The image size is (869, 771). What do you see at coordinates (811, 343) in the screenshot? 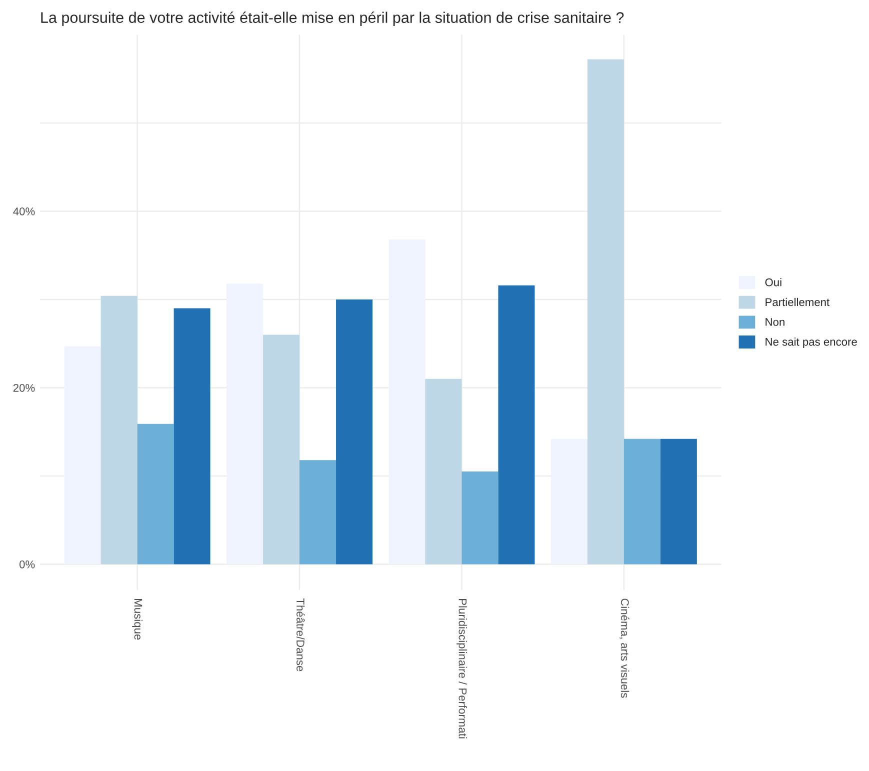
I see `legend-label: Ne sait pas encore` at bounding box center [811, 343].